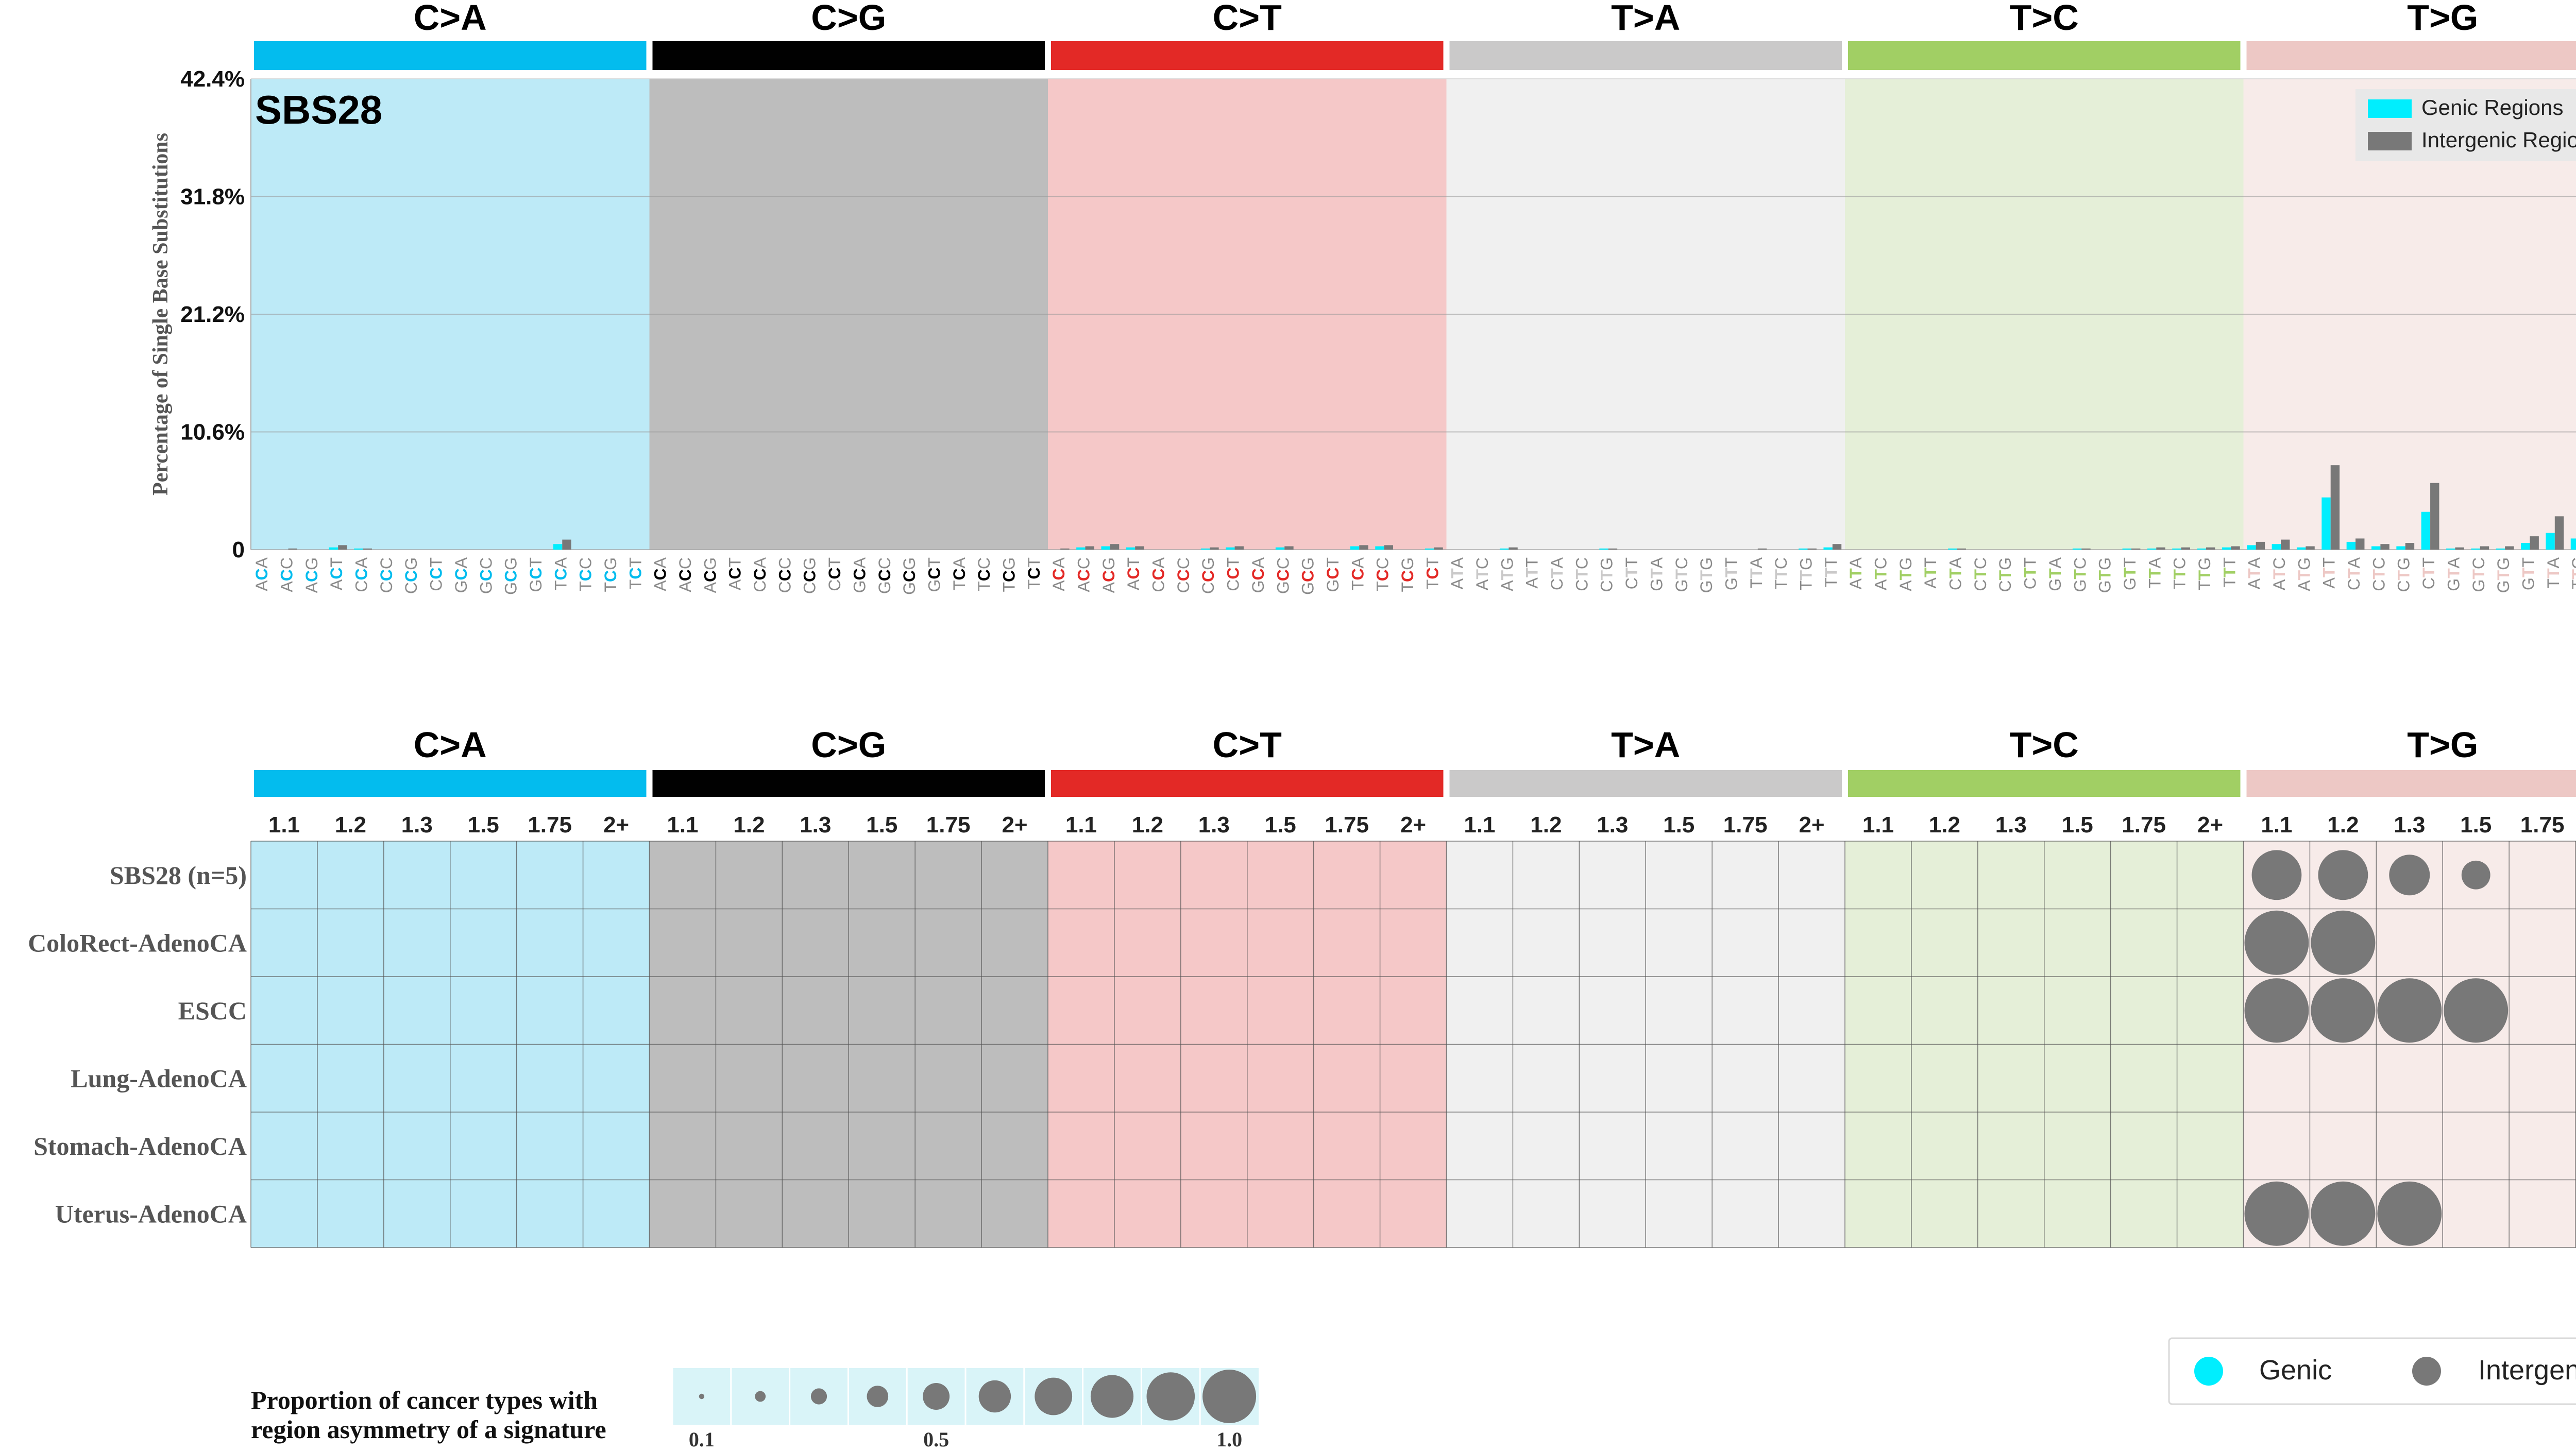 The width and height of the screenshot is (2576, 1451). What do you see at coordinates (287, 574) in the screenshot?
I see `x-tick-label: ACC` at bounding box center [287, 574].